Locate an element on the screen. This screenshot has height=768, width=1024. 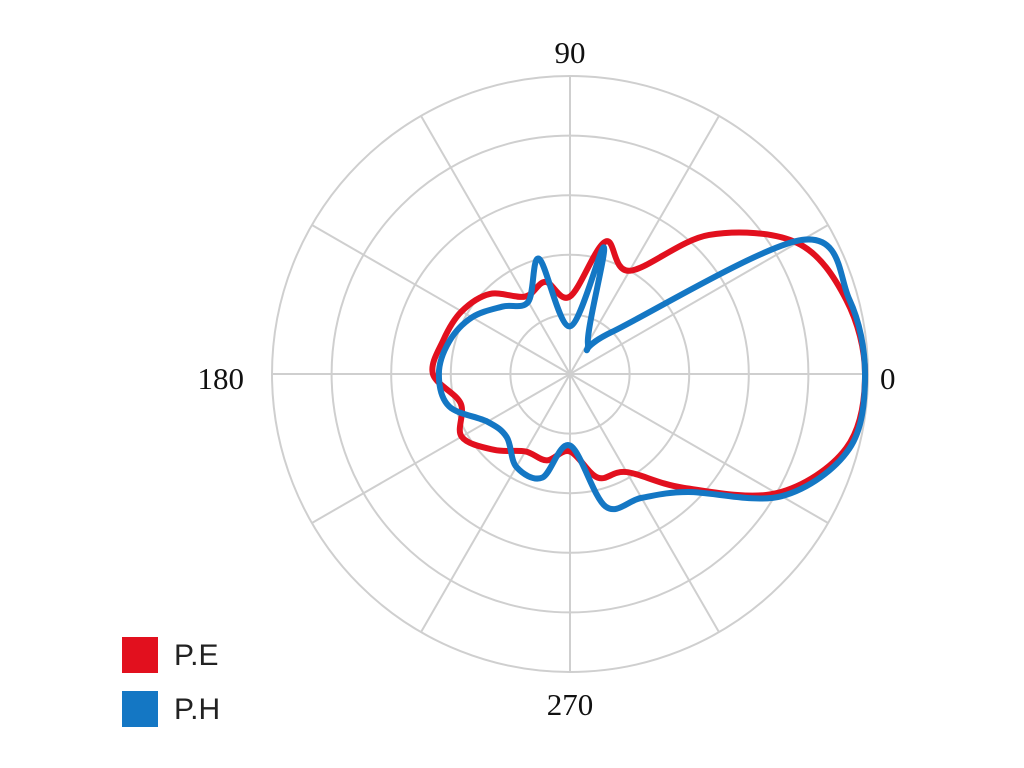
theta-tick-label: 90 is located at coordinates (570, 52).